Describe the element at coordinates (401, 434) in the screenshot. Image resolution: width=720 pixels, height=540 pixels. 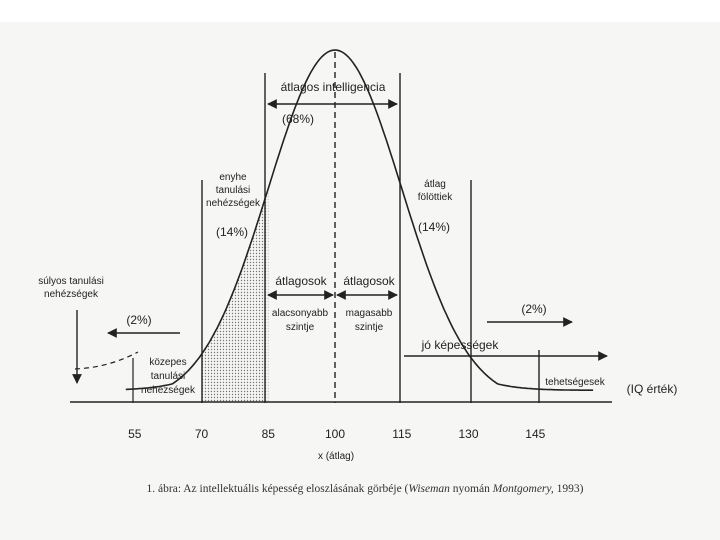
I see `tick-label-115: 115` at that location.